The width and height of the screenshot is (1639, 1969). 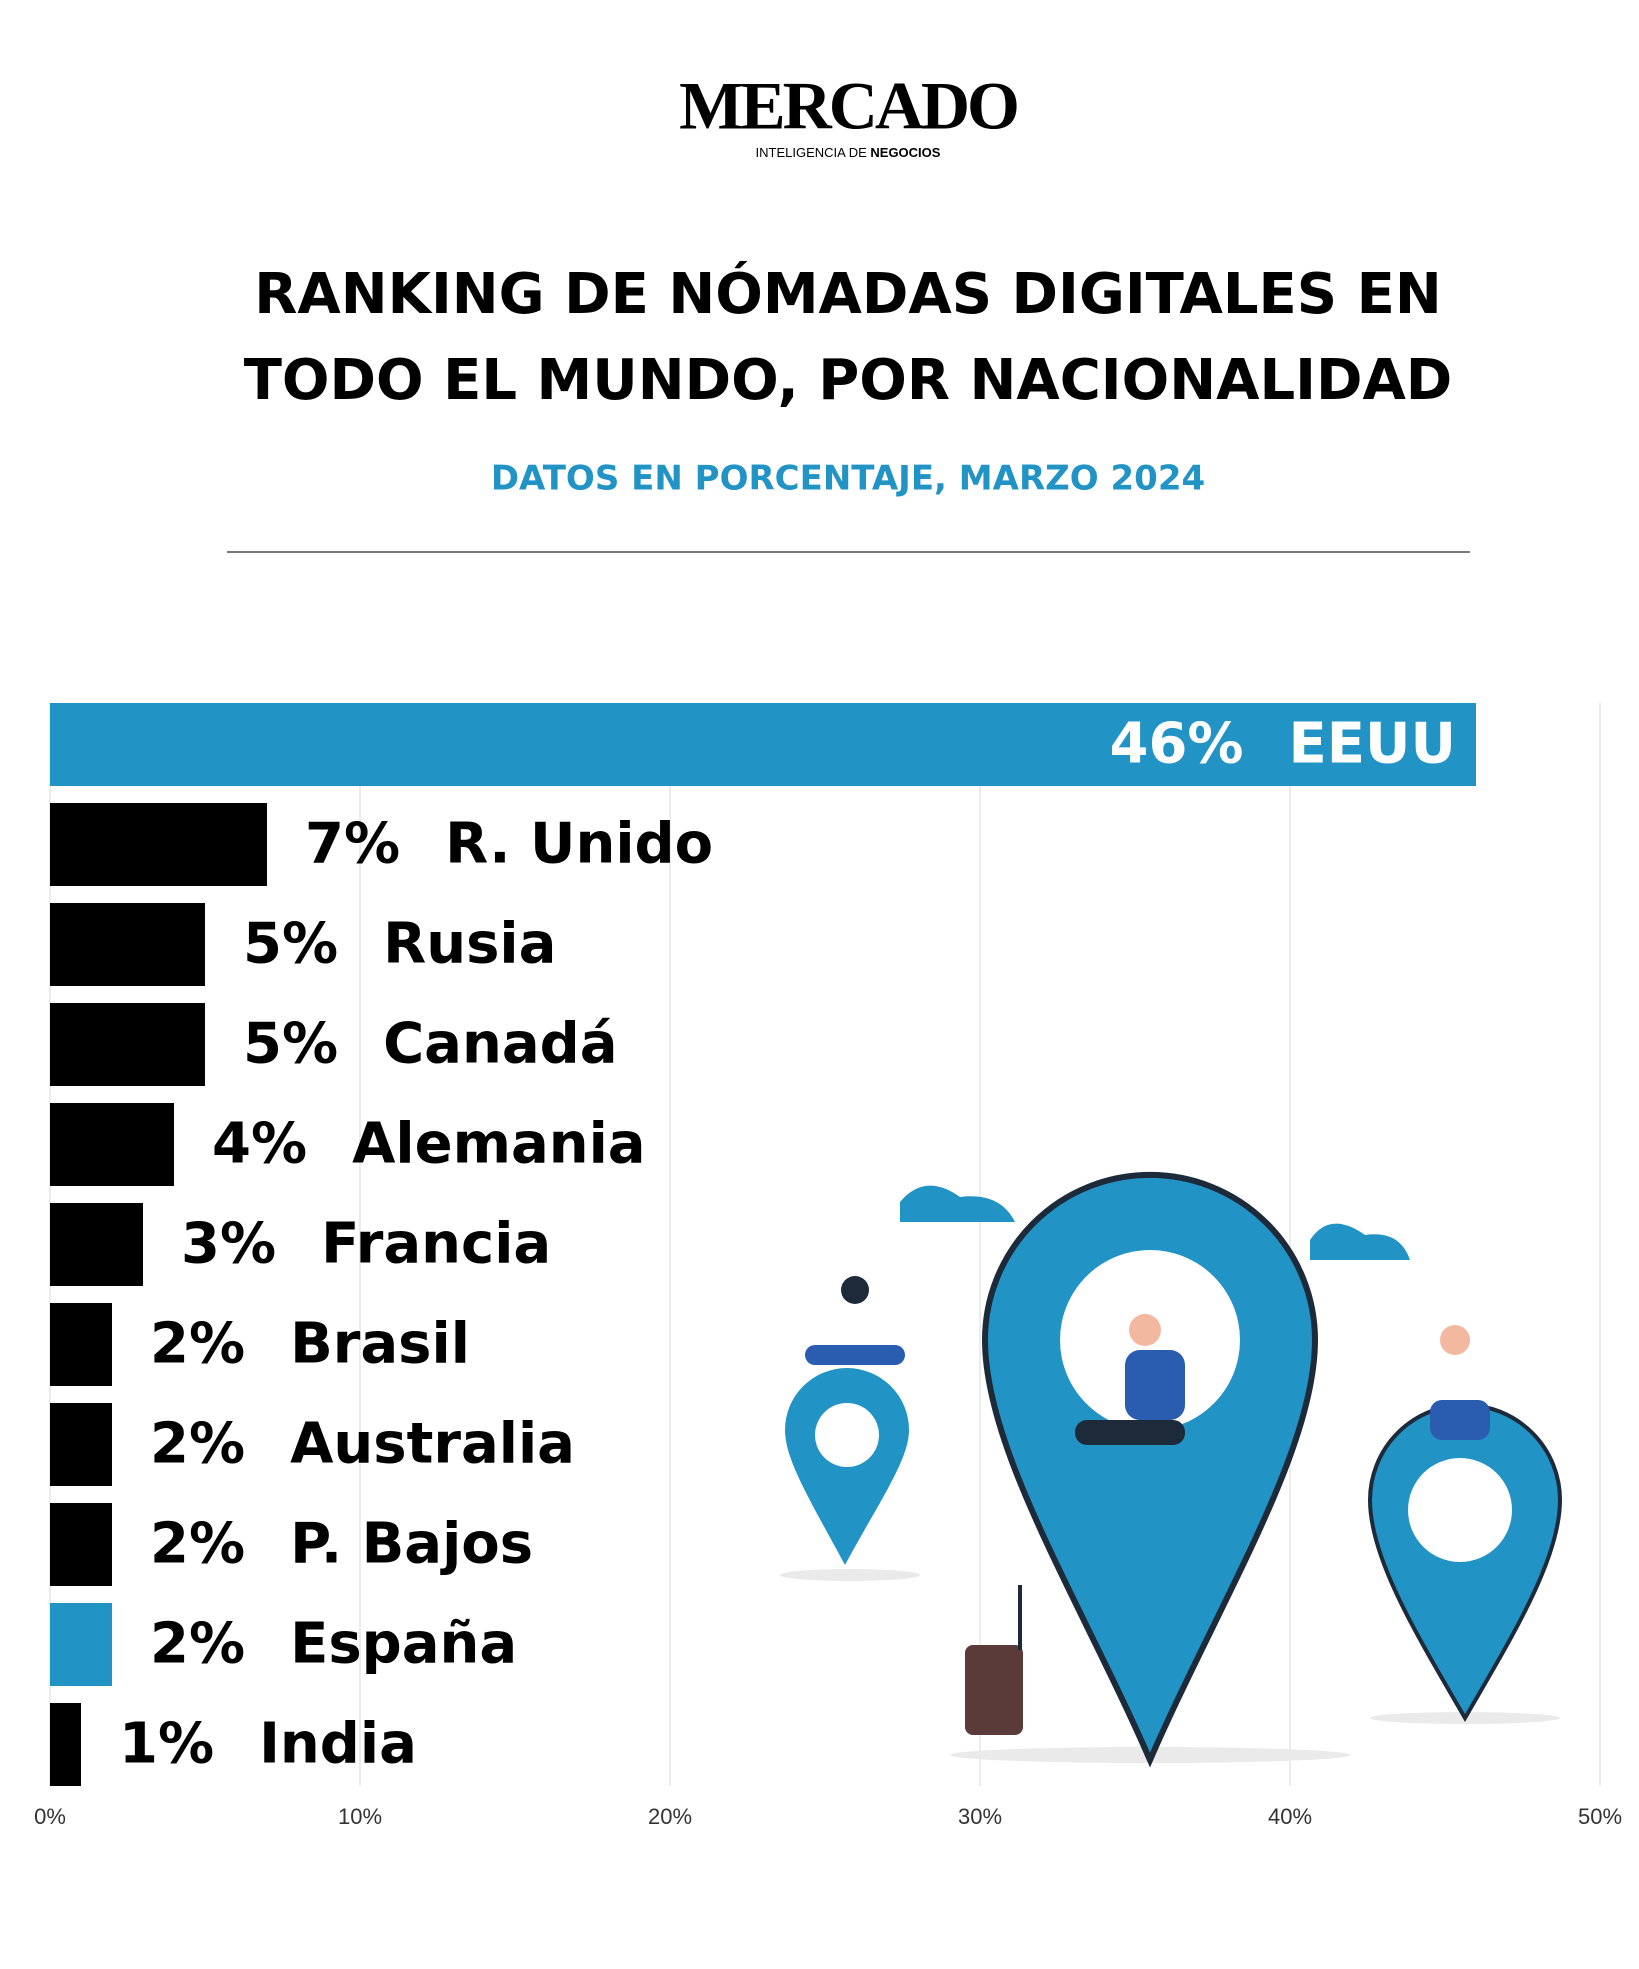 What do you see at coordinates (848, 294) in the screenshot?
I see `chart-title: RANKING DE NÓMADAS DIGITALES EN` at bounding box center [848, 294].